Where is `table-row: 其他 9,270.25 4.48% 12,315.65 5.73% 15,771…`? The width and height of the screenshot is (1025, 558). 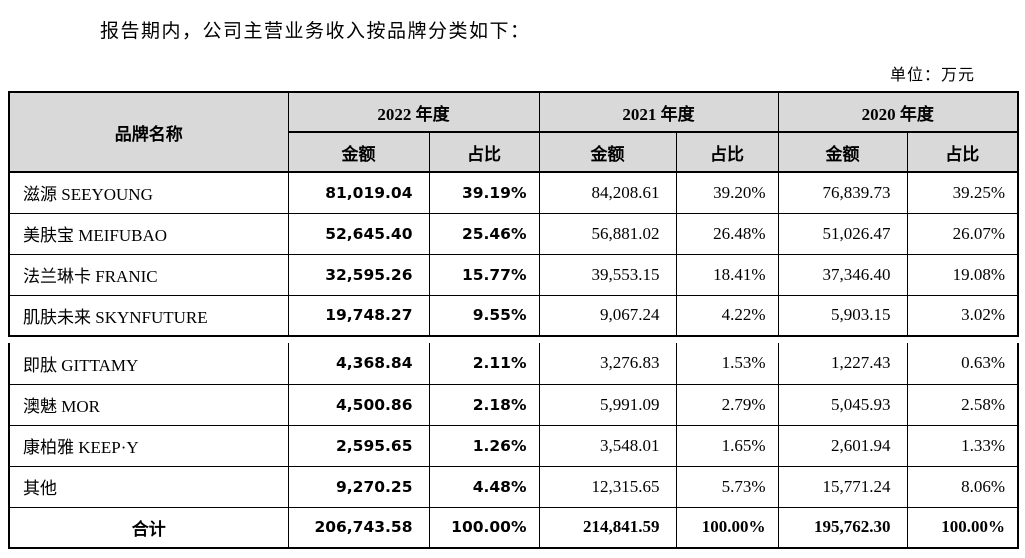 table-row: 其他 9,270.25 4.48% 12,315.65 5.73% 15,771… is located at coordinates (513, 486).